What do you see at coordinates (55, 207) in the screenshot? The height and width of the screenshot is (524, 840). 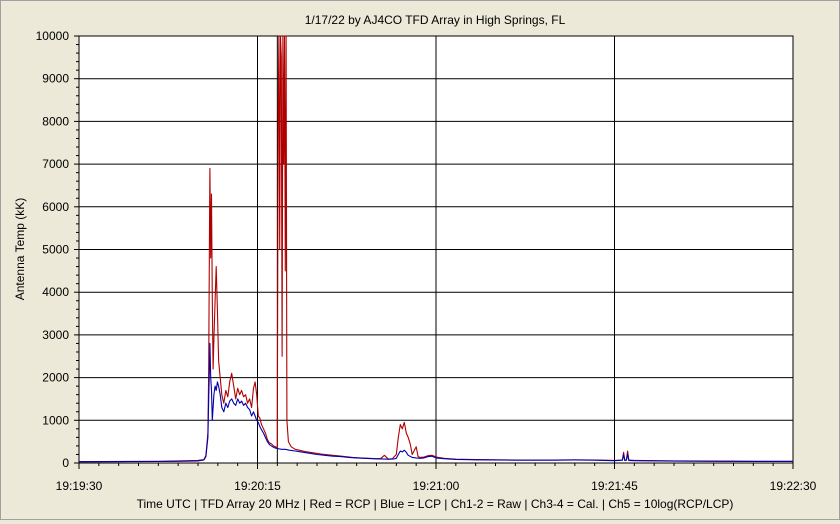 I see `y-tick-label: 6000` at bounding box center [55, 207].